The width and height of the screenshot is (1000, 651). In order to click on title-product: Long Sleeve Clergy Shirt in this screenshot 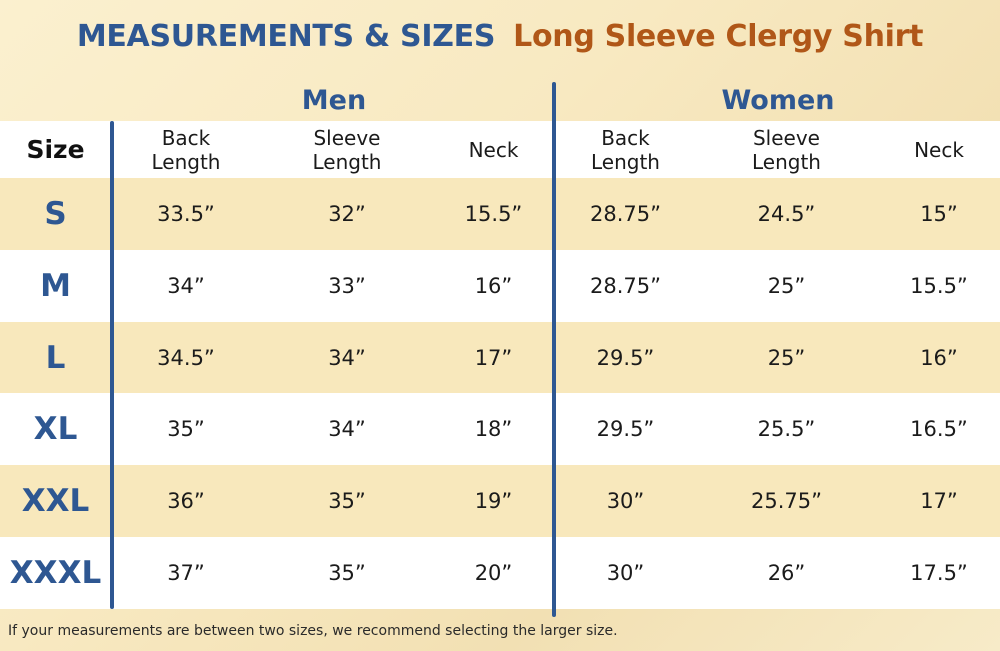, I will do `click(718, 36)`.